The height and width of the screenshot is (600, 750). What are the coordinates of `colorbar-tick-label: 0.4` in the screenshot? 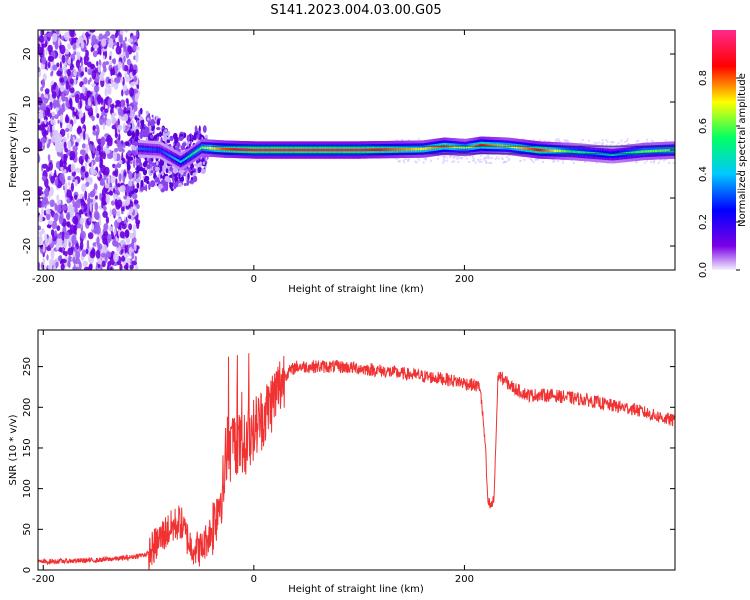 It's located at (703, 174).